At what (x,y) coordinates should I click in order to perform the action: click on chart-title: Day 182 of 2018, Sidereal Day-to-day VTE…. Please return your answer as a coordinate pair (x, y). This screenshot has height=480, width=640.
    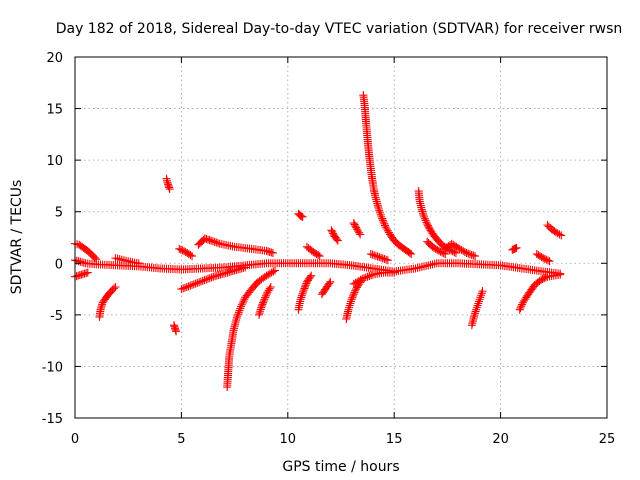
    Looking at the image, I should click on (339, 29).